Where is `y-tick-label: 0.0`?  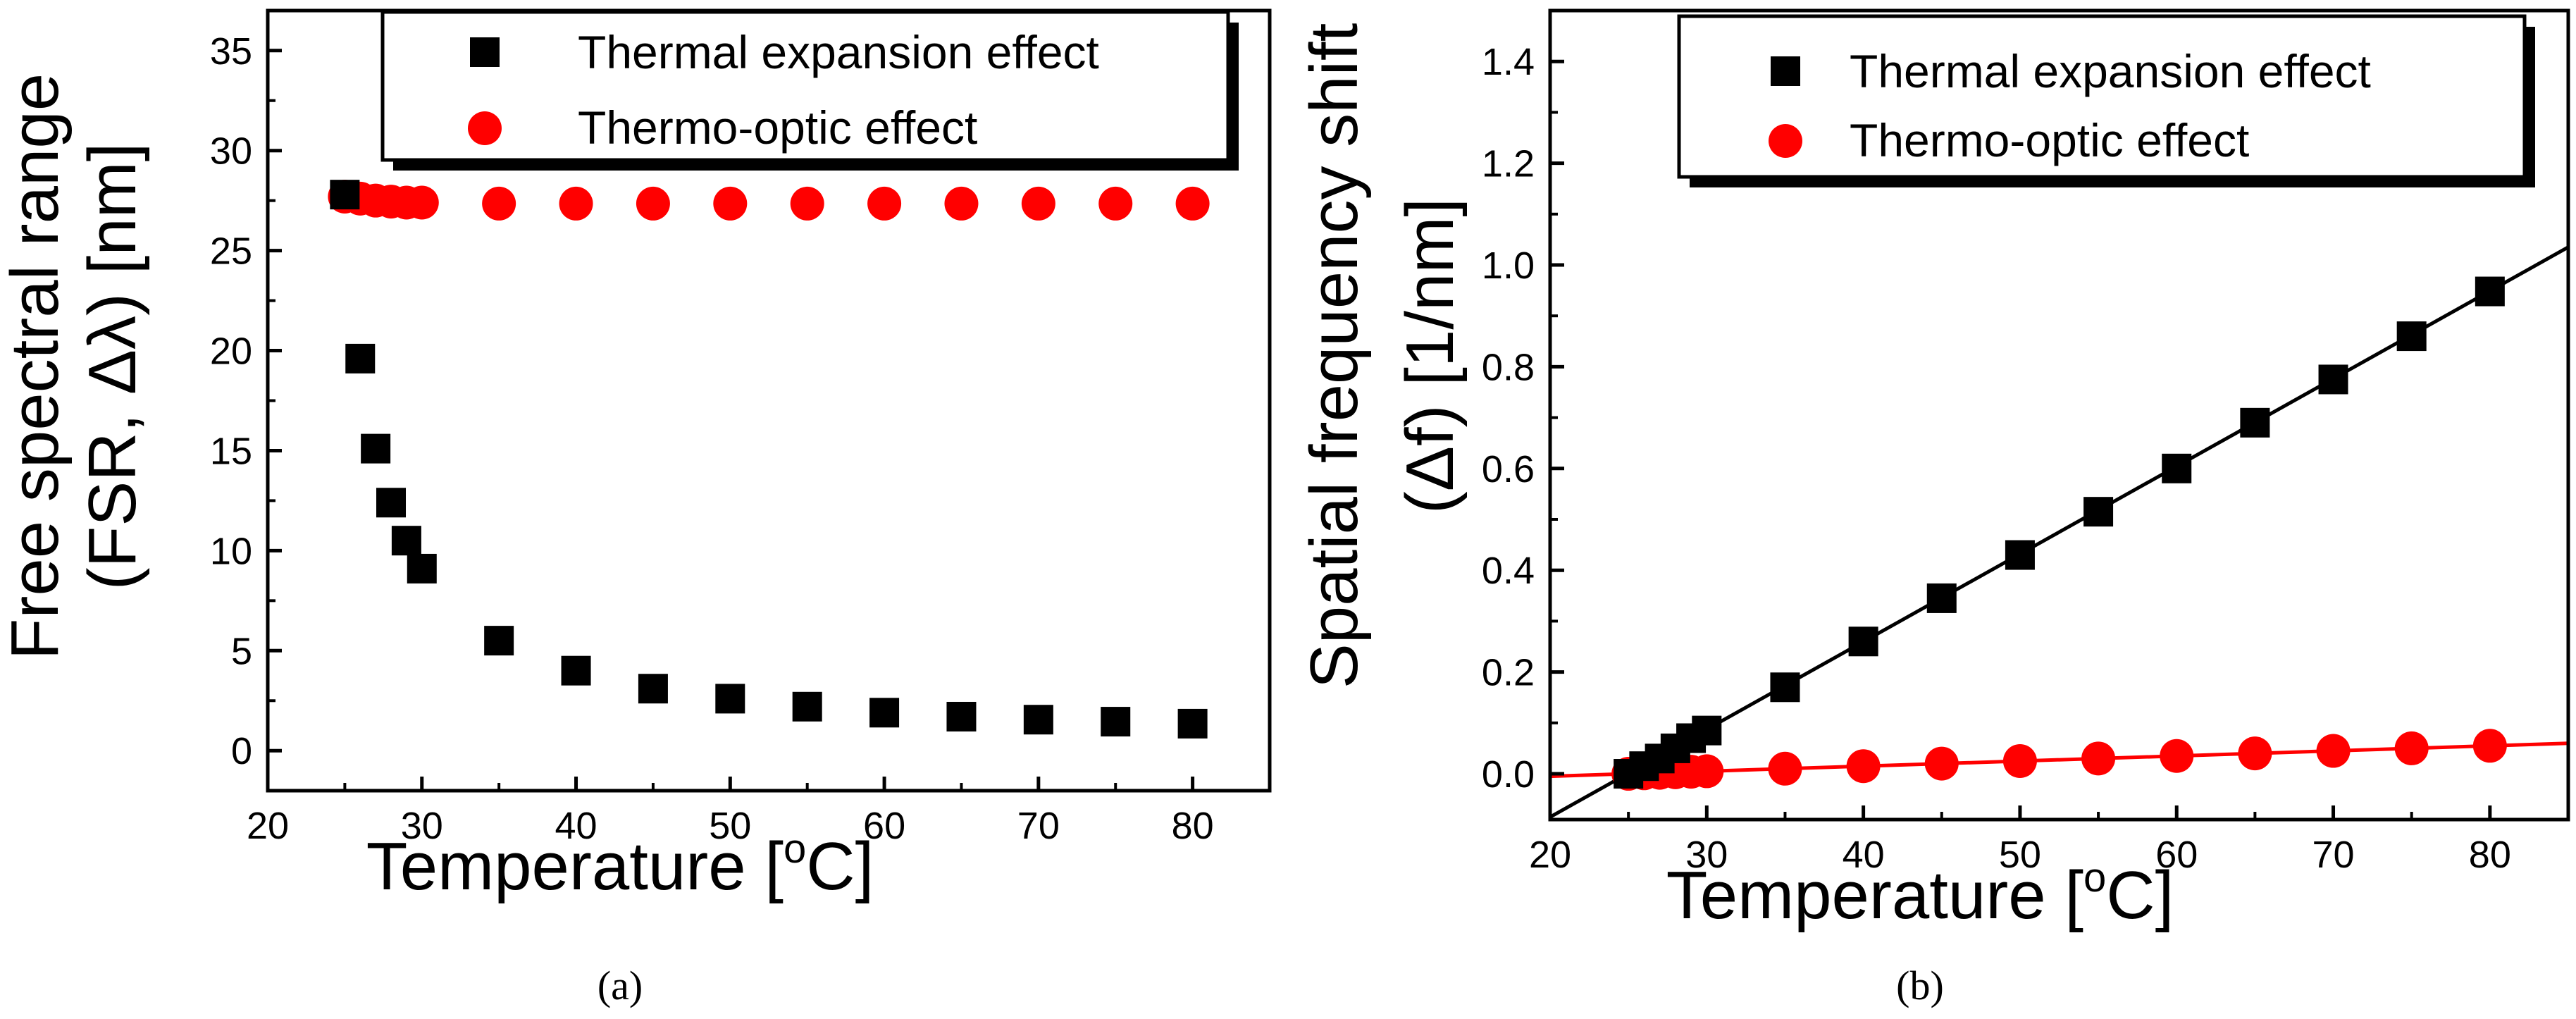 y-tick-label: 0.0 is located at coordinates (1508, 775).